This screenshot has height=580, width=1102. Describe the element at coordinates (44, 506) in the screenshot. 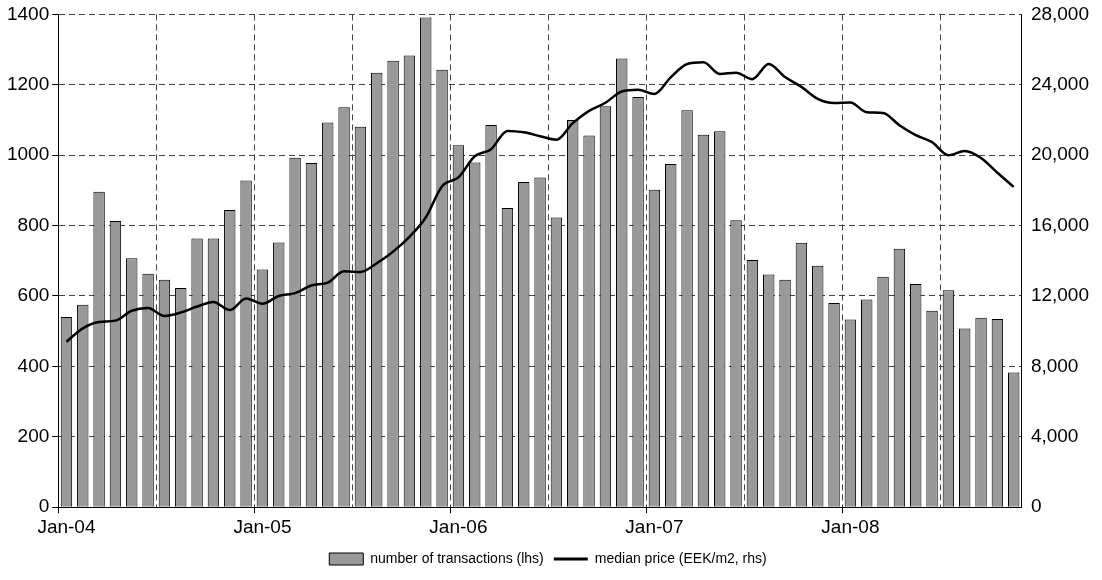

I see `y-tick-label: 0` at that location.